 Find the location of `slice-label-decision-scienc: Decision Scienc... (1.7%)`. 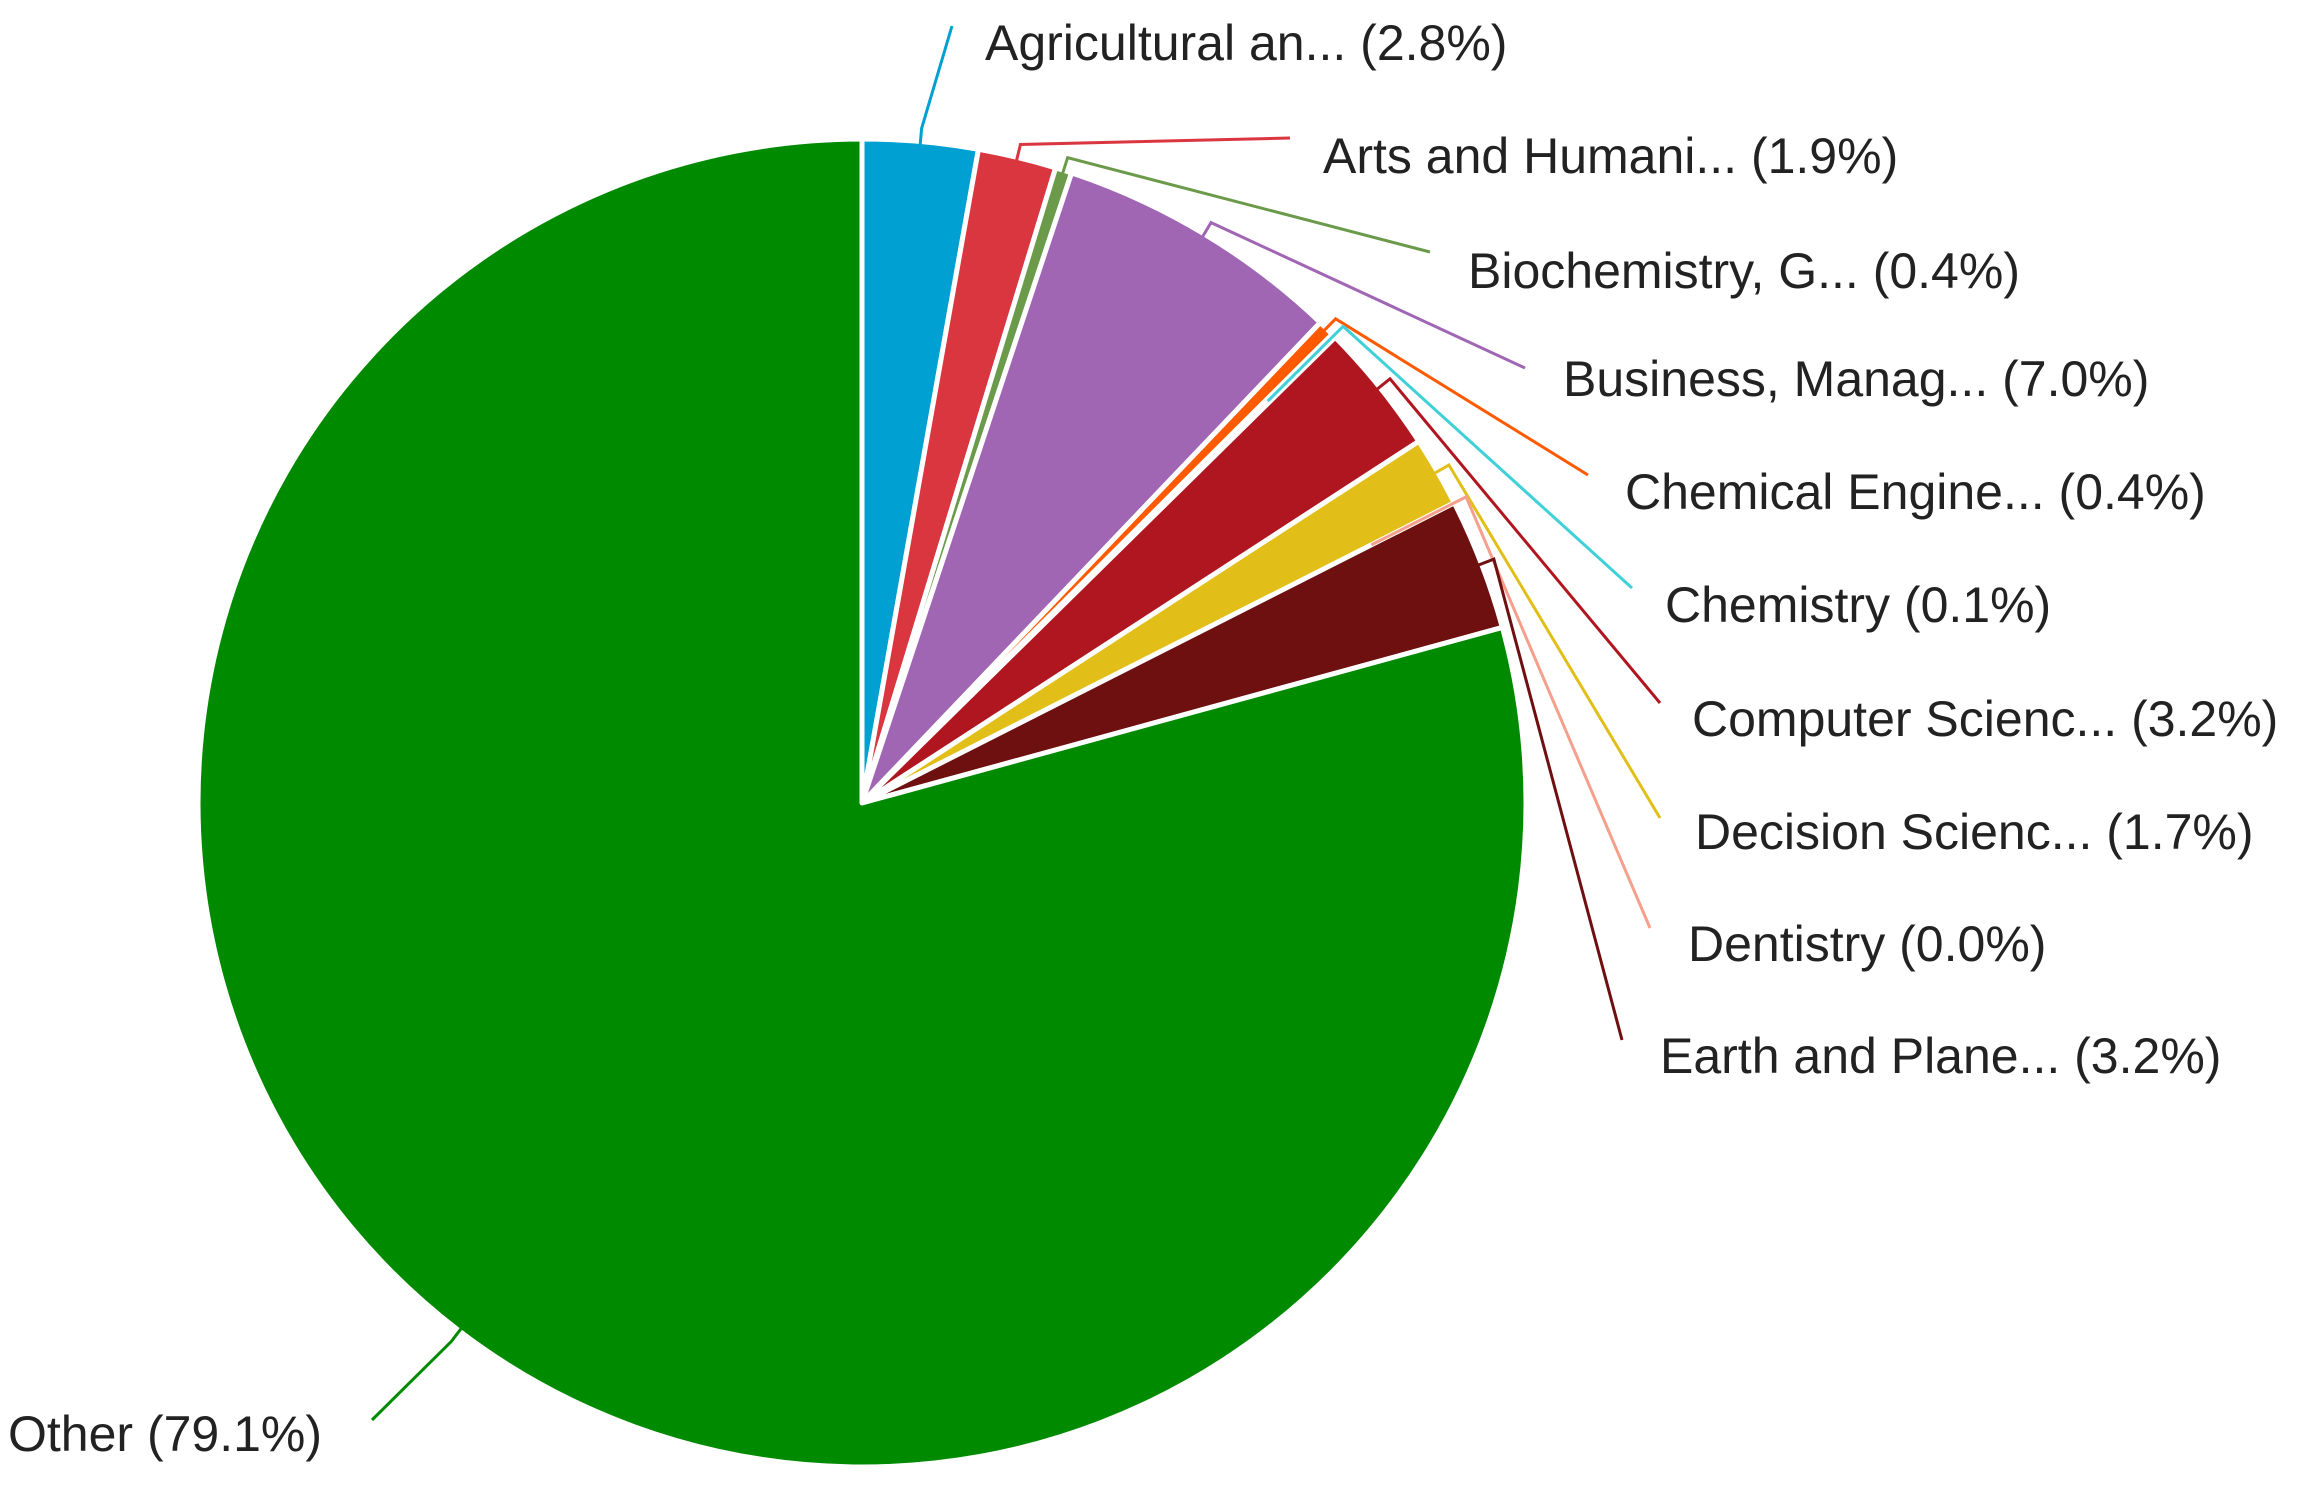

slice-label-decision-scienc: Decision Scienc... (1.7%) is located at coordinates (1974, 832).